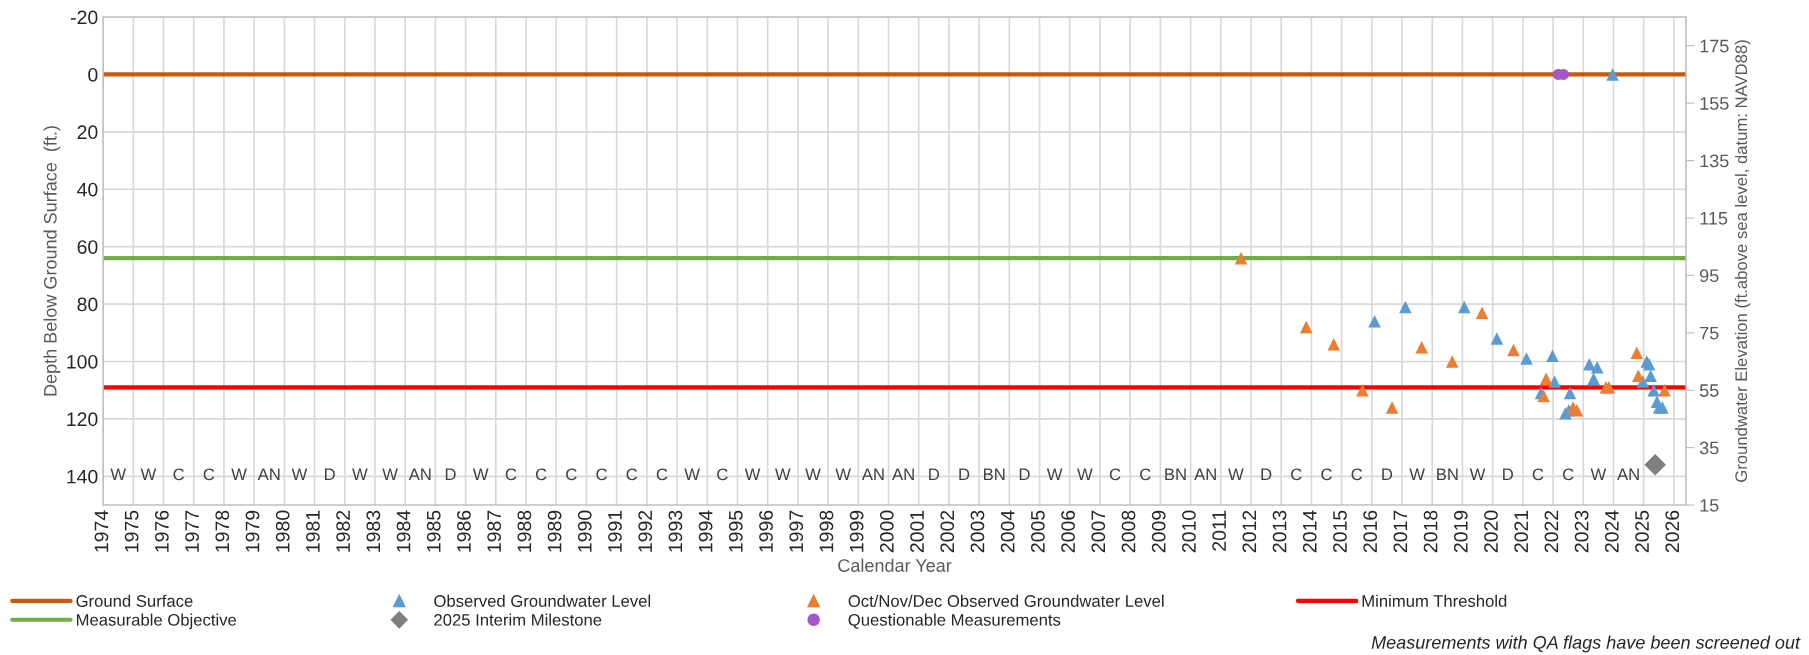 Image resolution: width=1809 pixels, height=655 pixels. I want to click on x-tick-label: 2013, so click(1279, 531).